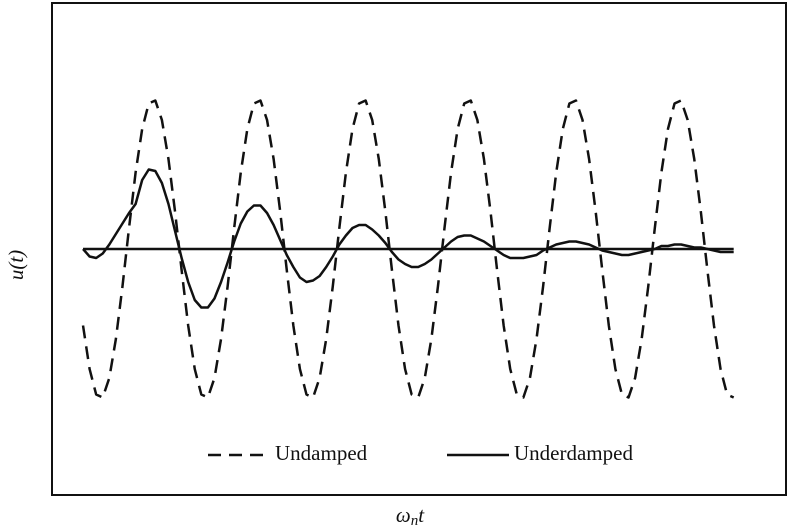  What do you see at coordinates (421, 515) in the screenshot?
I see `x-label-part: t` at bounding box center [421, 515].